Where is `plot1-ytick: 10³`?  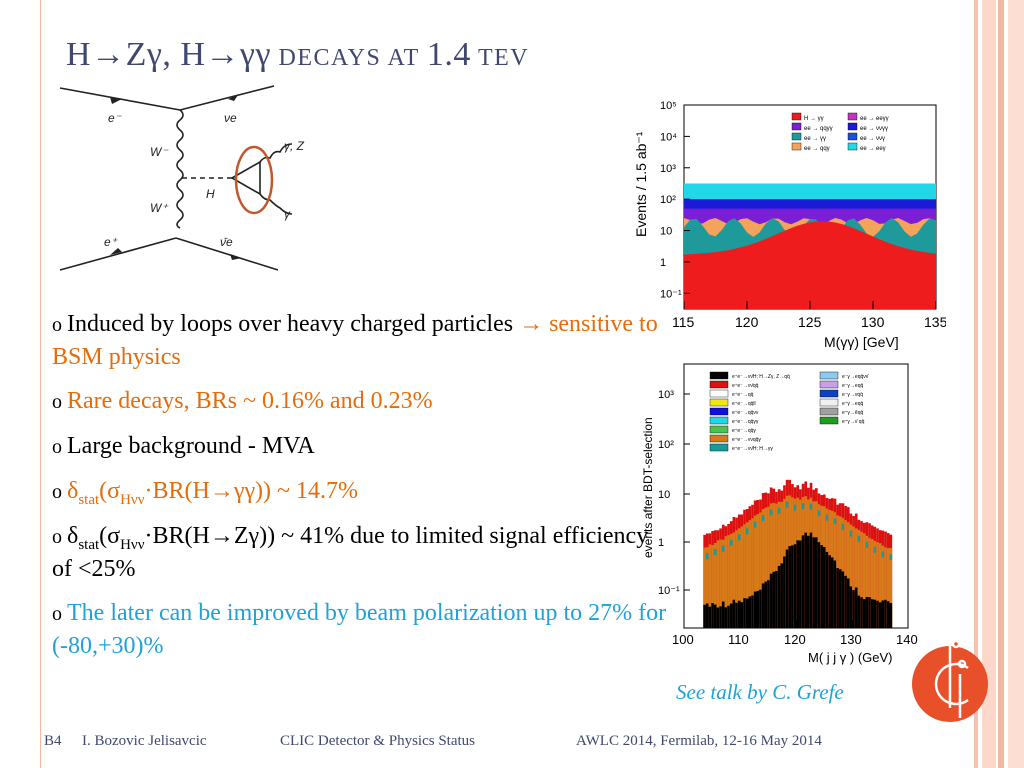
plot1-ytick: 10³ is located at coordinates (668, 169).